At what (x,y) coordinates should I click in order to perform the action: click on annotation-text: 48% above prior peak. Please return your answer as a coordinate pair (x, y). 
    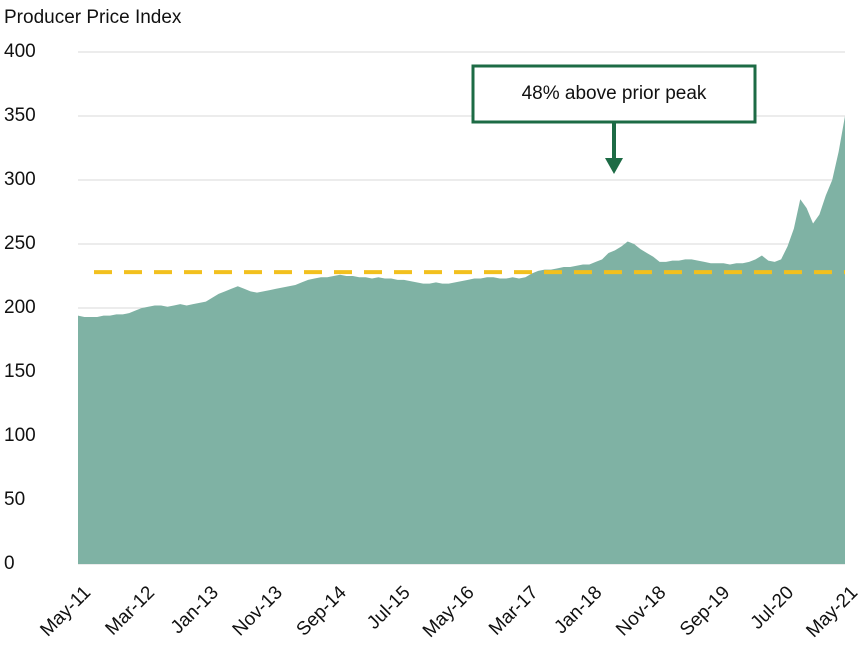
    Looking at the image, I should click on (614, 93).